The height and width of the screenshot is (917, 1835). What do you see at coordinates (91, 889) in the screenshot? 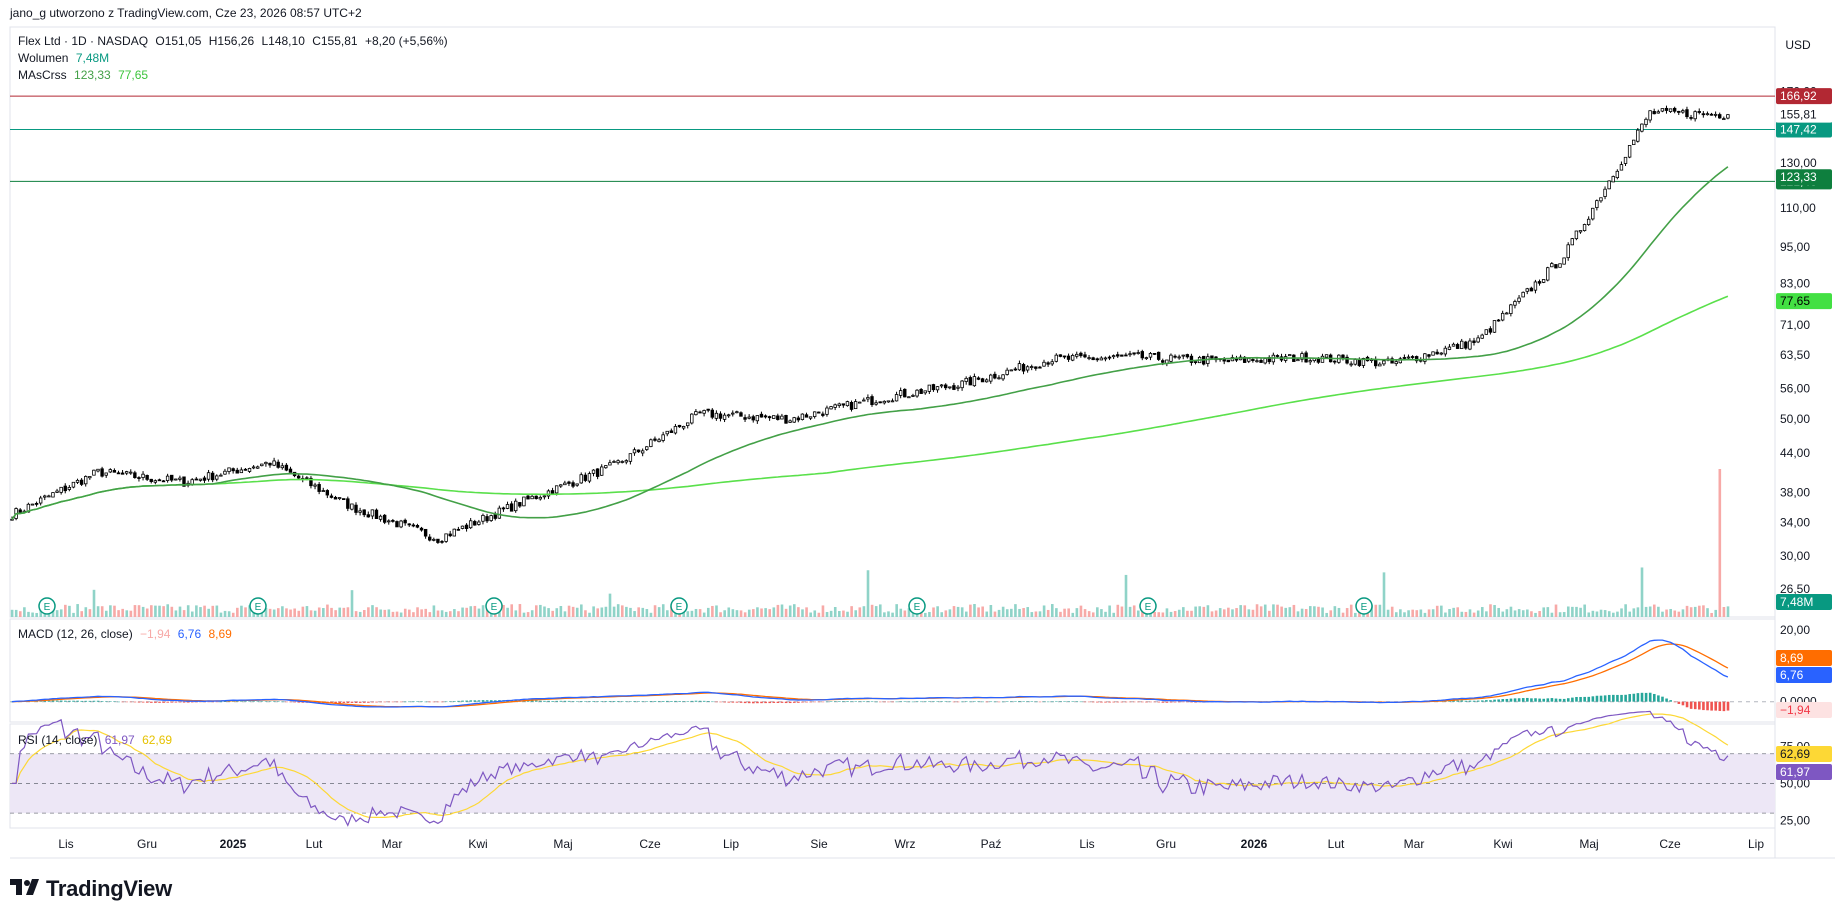
I see `brand: TradingView` at bounding box center [91, 889].